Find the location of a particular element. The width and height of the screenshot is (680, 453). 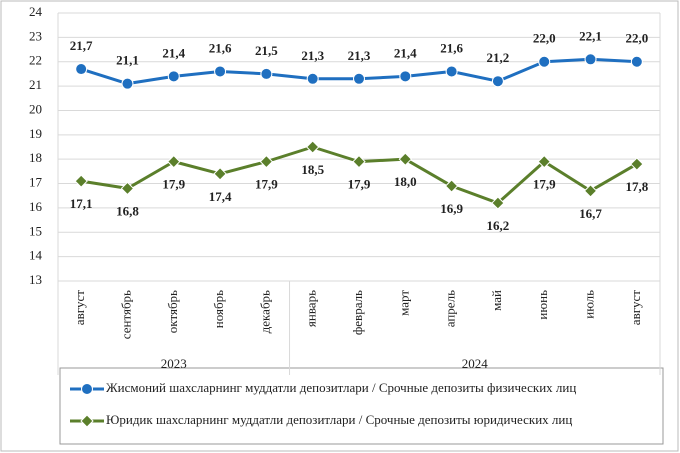

y-tick-label: 20 is located at coordinates (35, 108).